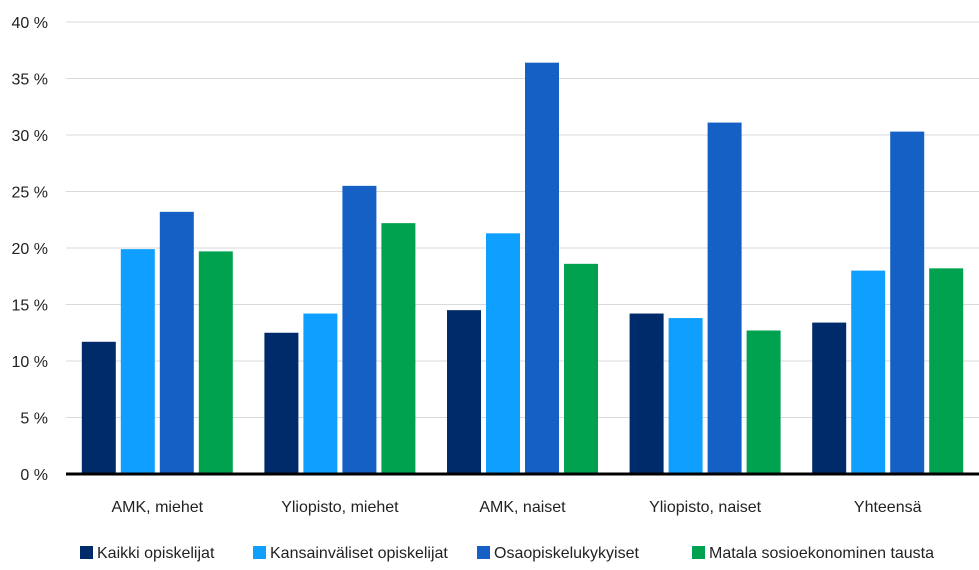 The height and width of the screenshot is (570, 979). What do you see at coordinates (821, 553) in the screenshot?
I see `legend-label: Matala sosioekonominen tausta` at bounding box center [821, 553].